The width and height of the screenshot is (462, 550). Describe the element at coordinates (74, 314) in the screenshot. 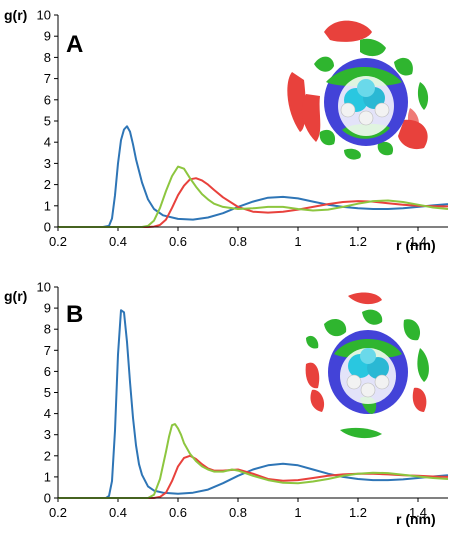

I see `panel-label: B` at that location.